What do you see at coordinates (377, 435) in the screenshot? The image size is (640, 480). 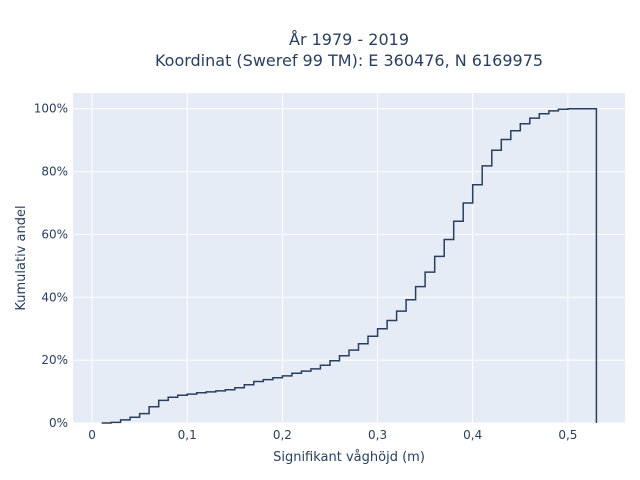 I see `x-tick-label: 0,3` at bounding box center [377, 435].